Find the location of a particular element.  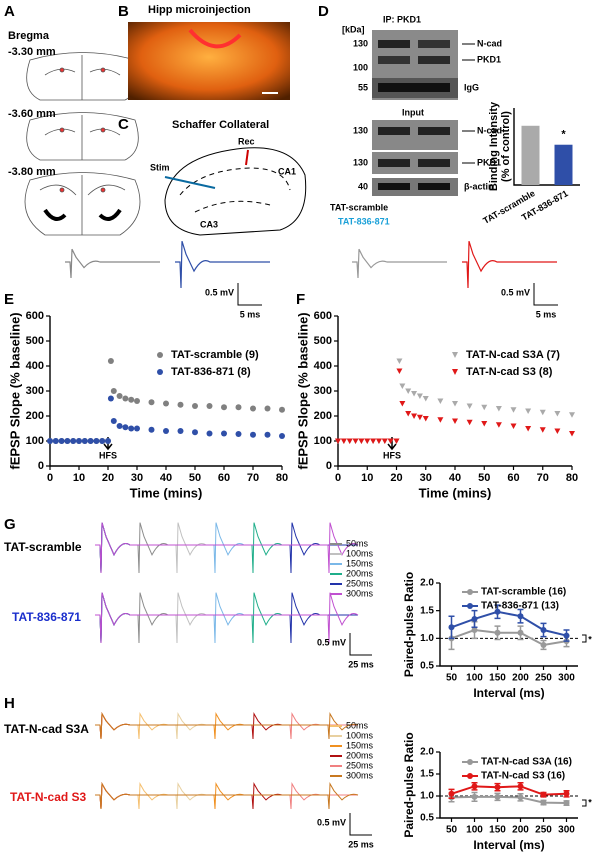

x-tick-label: 10 is located at coordinates (367, 478).